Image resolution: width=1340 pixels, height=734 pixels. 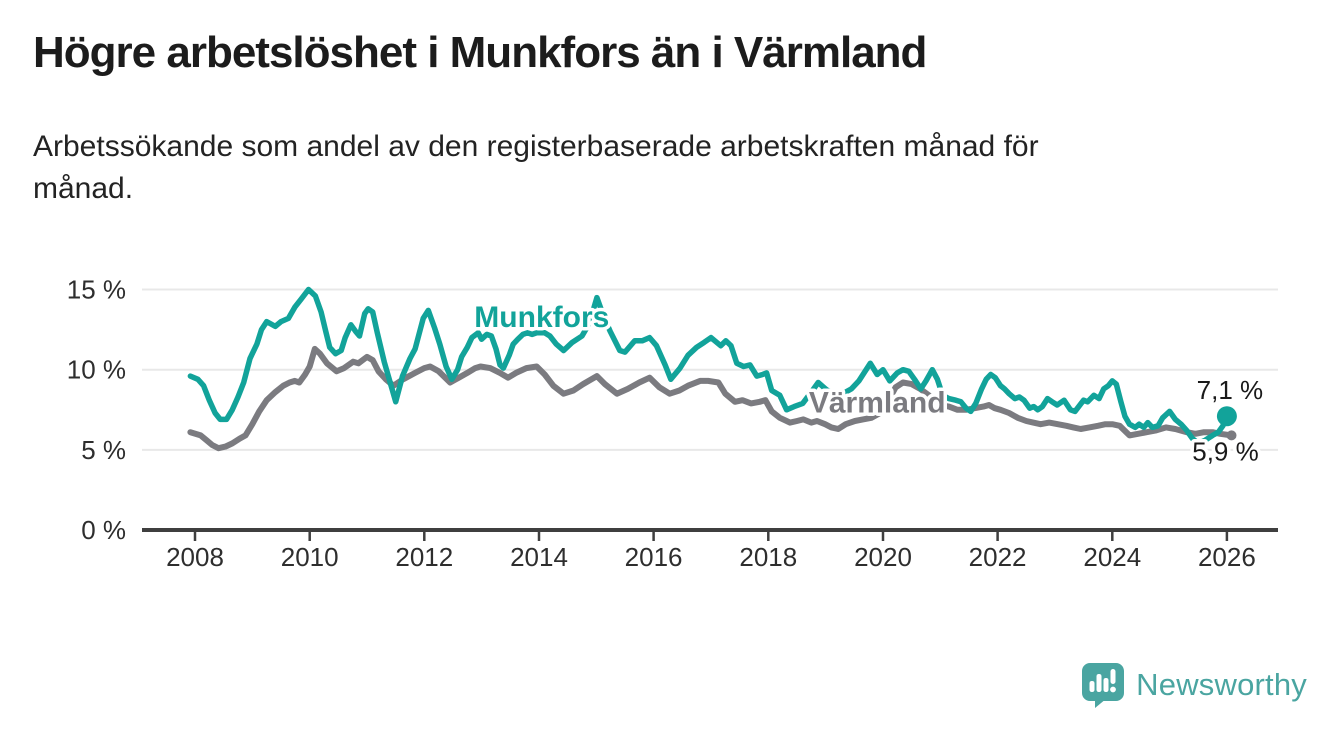 I want to click on y-tick-label-5pct: 5 %, so click(x=103, y=450).